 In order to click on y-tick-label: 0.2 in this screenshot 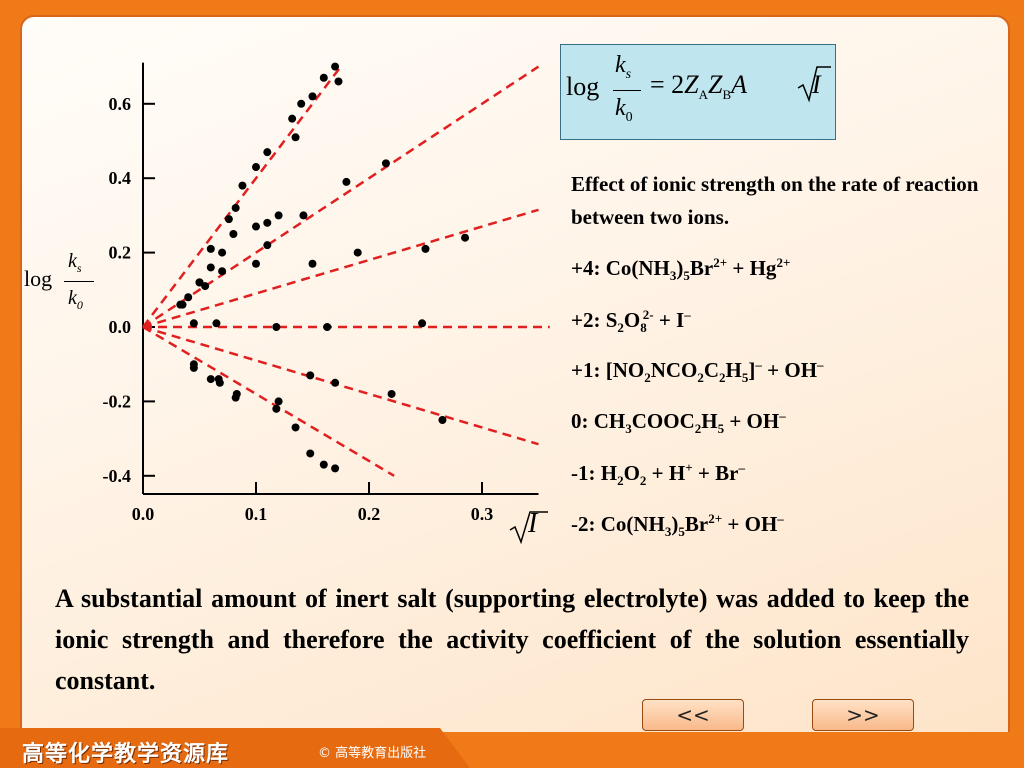, I will do `click(120, 253)`.